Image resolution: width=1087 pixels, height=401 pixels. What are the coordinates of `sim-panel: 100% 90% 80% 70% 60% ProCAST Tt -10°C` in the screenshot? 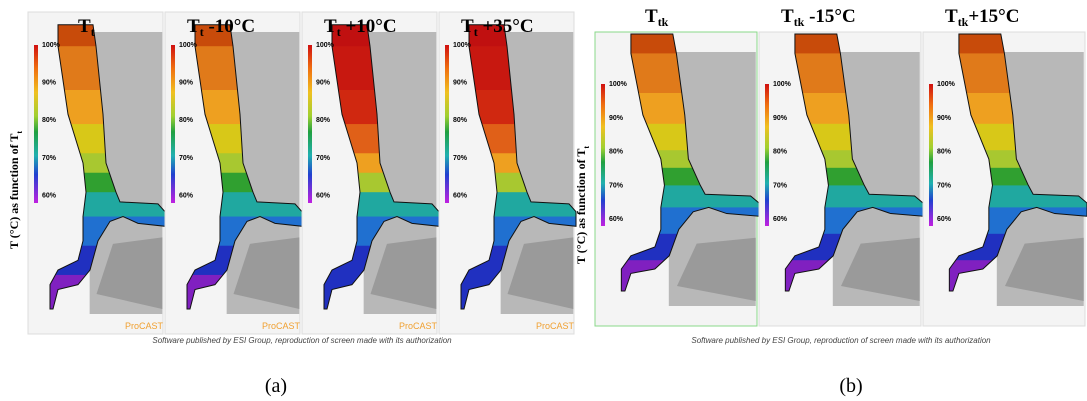 It's located at (233, 173).